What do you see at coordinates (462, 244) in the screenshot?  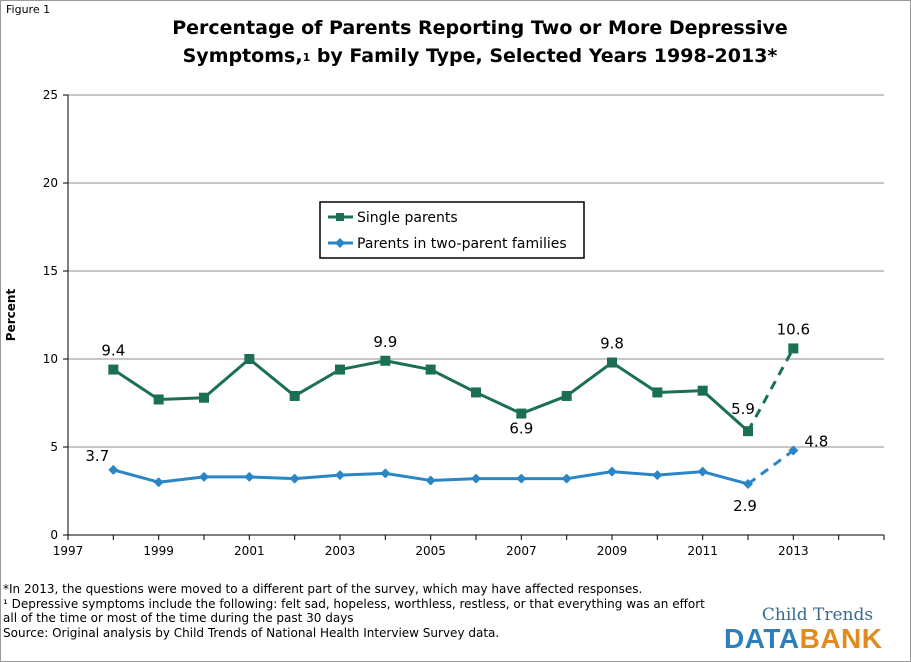 I see `legend-label: Parents in two-parent families` at bounding box center [462, 244].